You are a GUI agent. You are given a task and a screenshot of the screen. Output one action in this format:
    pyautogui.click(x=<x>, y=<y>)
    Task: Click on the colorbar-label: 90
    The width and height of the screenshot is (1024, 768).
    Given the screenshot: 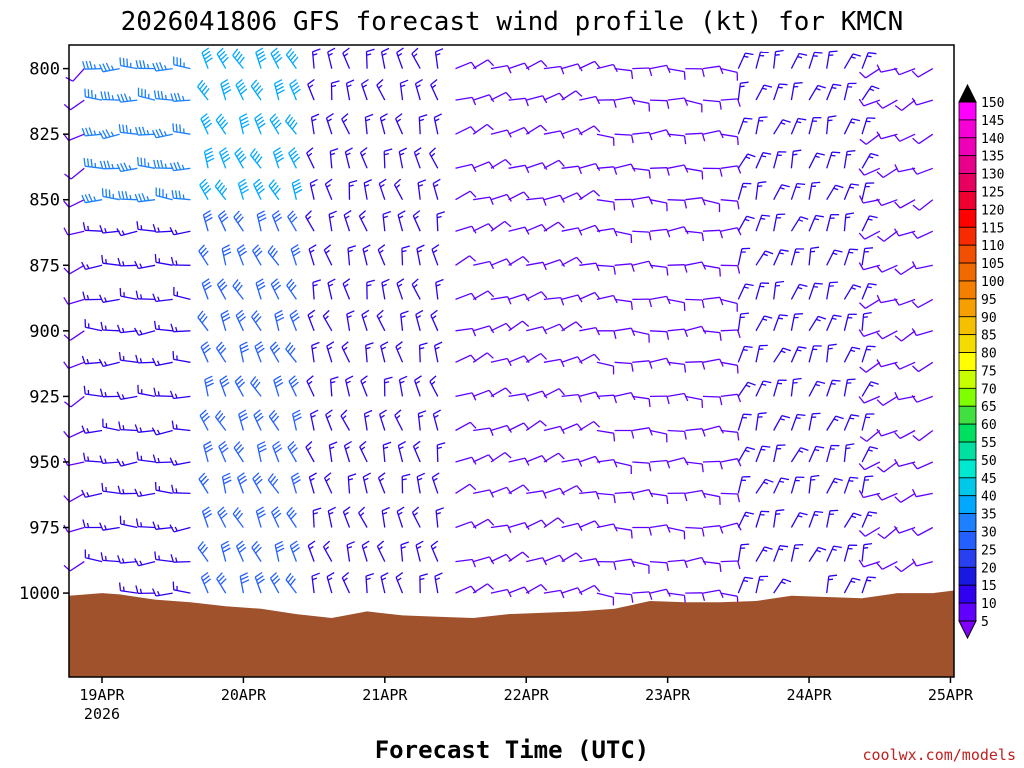 What is the action you would take?
    pyautogui.click(x=989, y=318)
    